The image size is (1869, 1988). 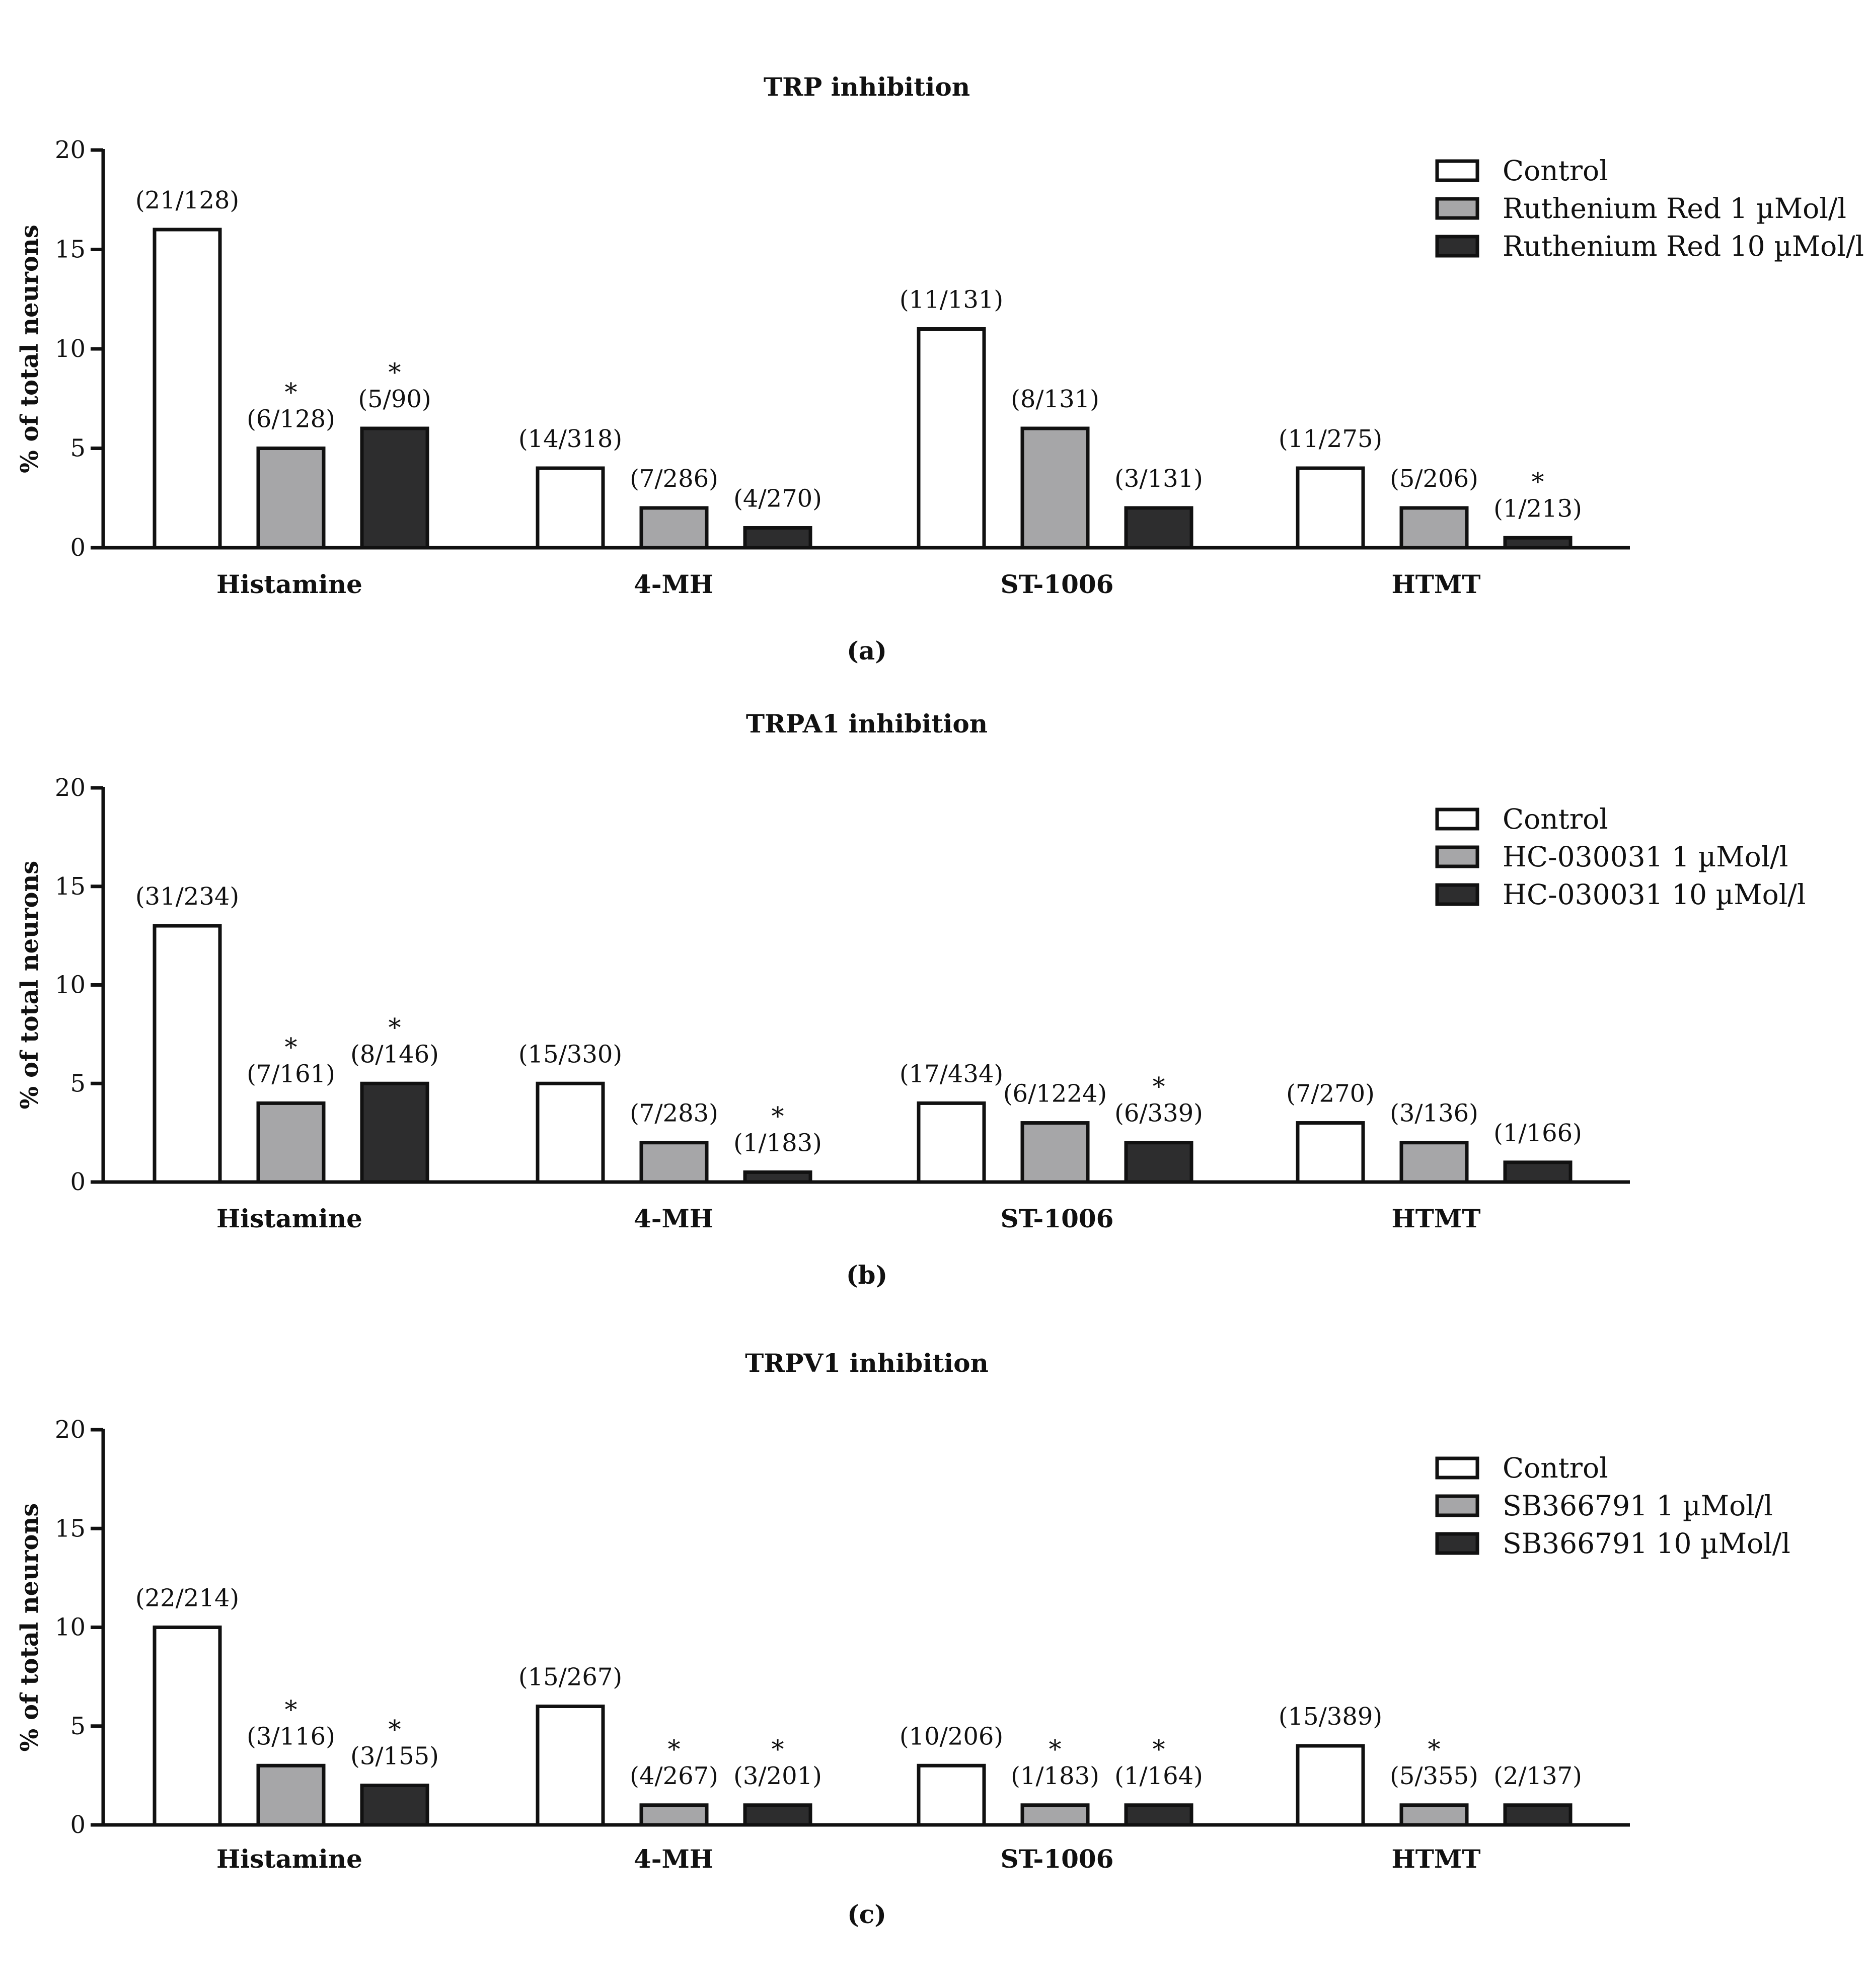 I want to click on bar-count-label: (1/164), so click(x=1158, y=1776).